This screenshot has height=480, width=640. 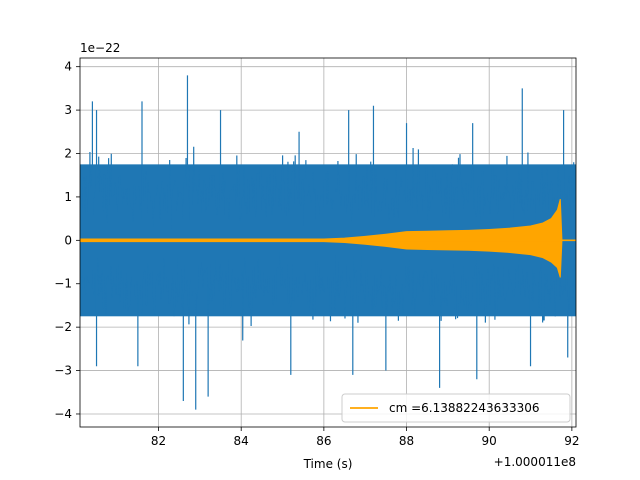 I want to click on y-ticks: −4 −3 −2 −1 0 1 2 3 4, so click(x=67, y=240).